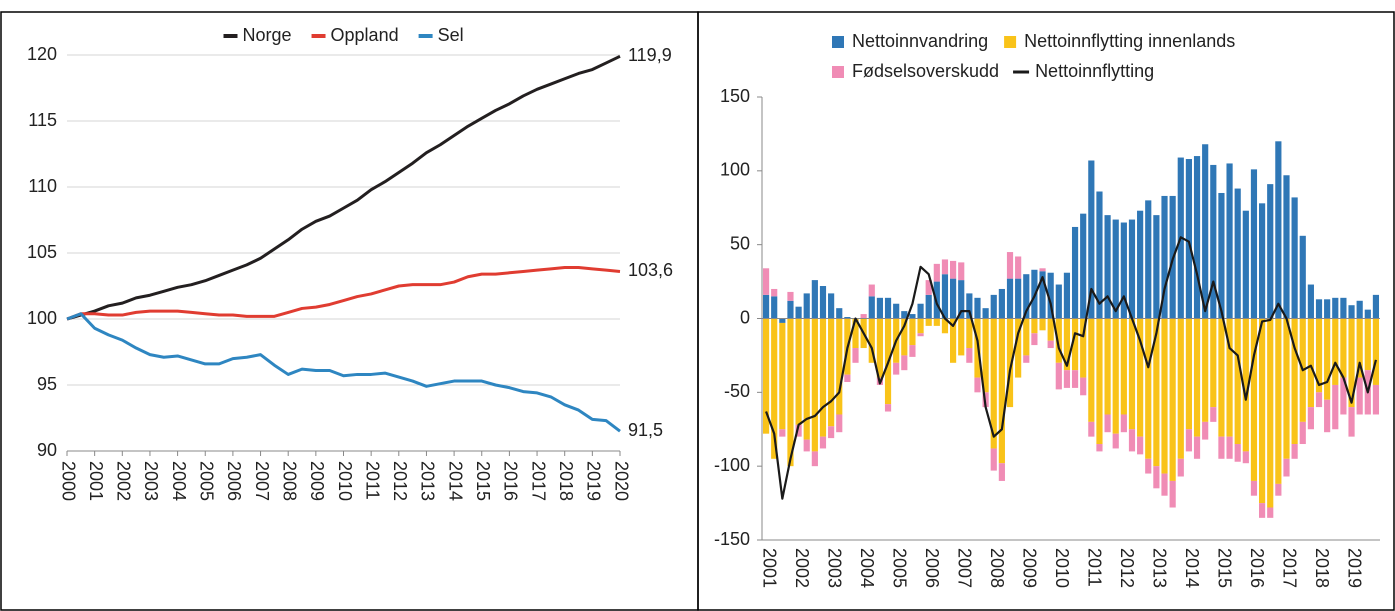 This screenshot has height=611, width=1395. I want to click on y-tick-label: 150, so click(735, 96).